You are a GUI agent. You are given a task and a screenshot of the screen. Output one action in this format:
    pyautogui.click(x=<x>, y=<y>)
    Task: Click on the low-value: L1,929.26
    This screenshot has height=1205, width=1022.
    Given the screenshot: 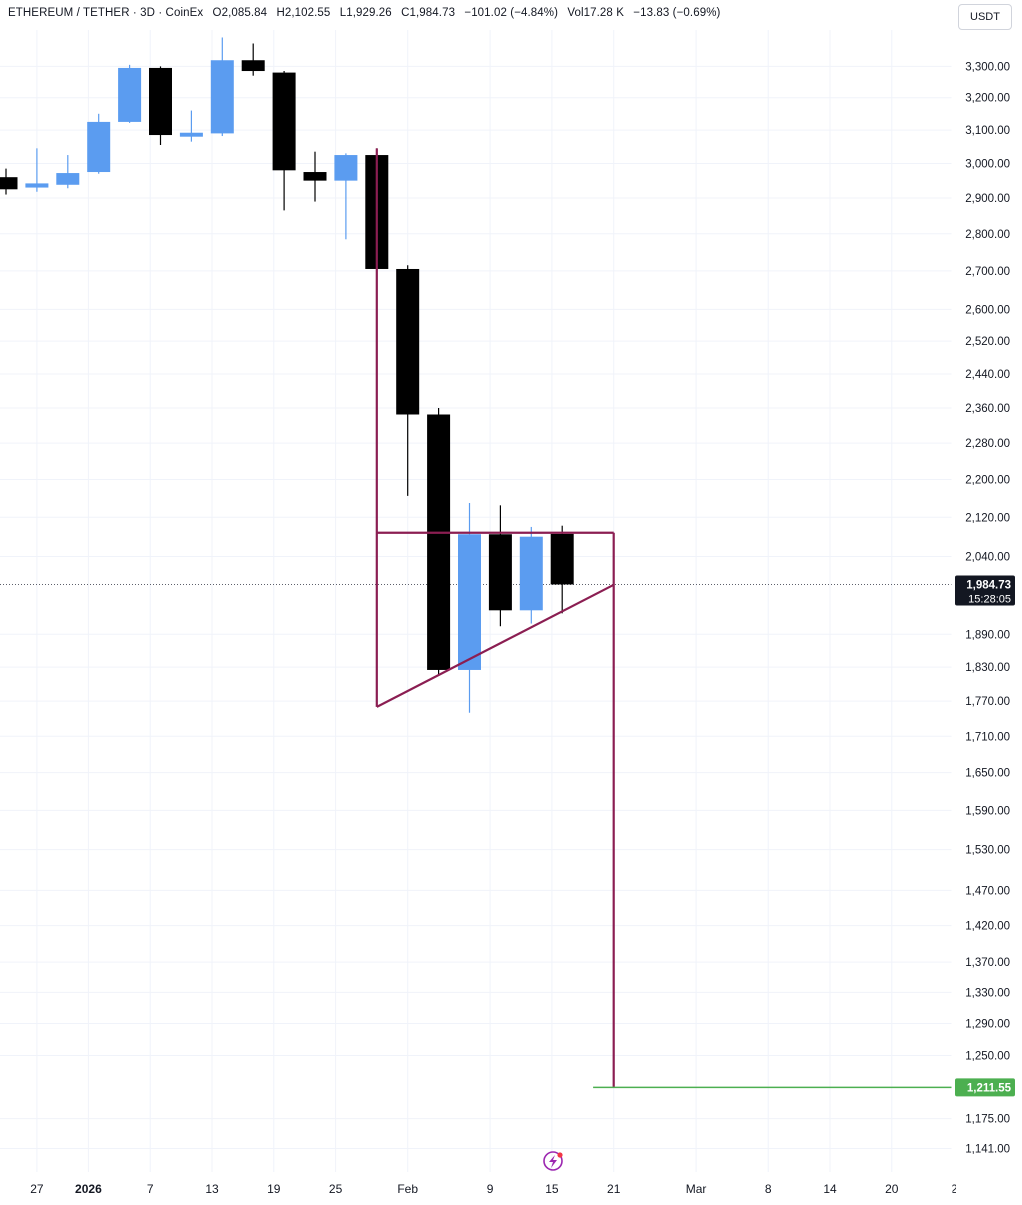 What is the action you would take?
    pyautogui.click(x=365, y=13)
    